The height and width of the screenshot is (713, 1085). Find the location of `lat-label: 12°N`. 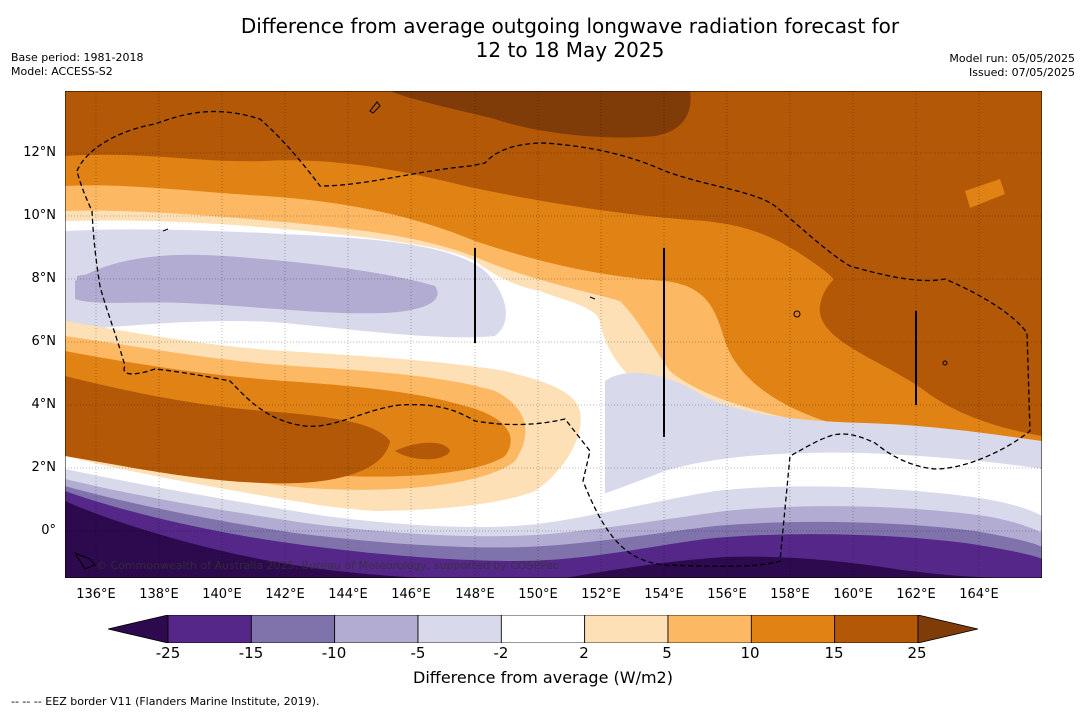

lat-label: 12°N is located at coordinates (39, 152).